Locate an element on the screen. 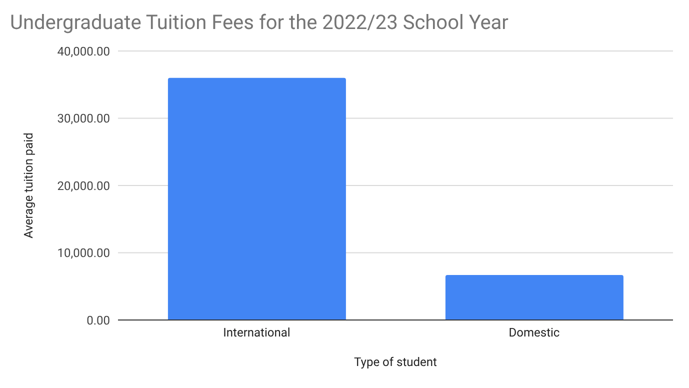 The image size is (689, 388). x-tick-label: Domestic is located at coordinates (534, 333).